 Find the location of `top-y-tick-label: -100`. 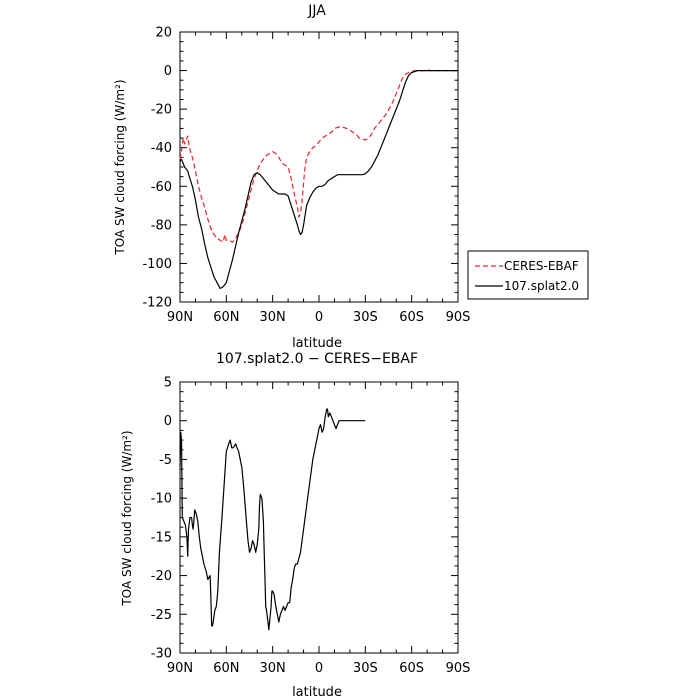

top-y-tick-label: -100 is located at coordinates (157, 264).